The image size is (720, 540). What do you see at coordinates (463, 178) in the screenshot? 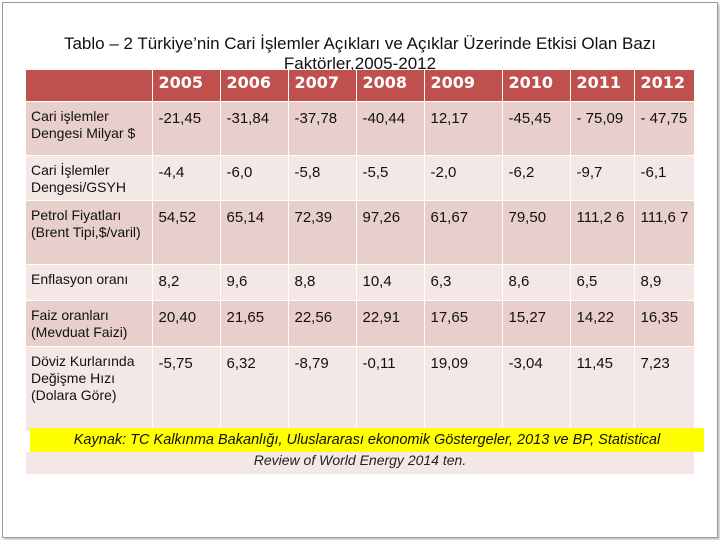
I see `table-cell: -2,0` at bounding box center [463, 178].